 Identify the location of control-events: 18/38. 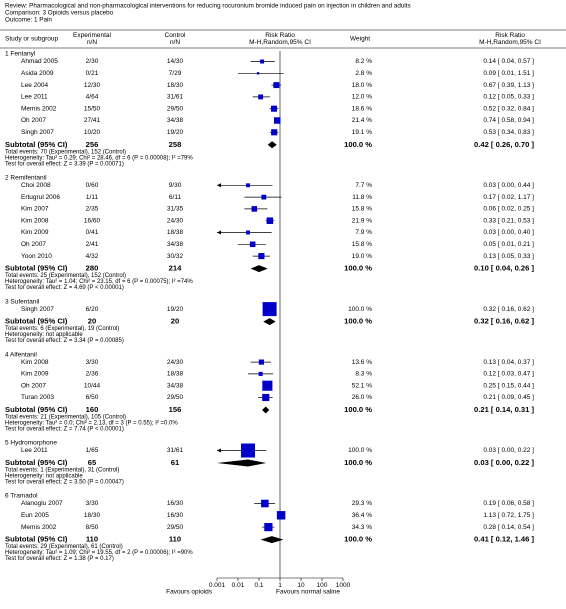
(175, 374).